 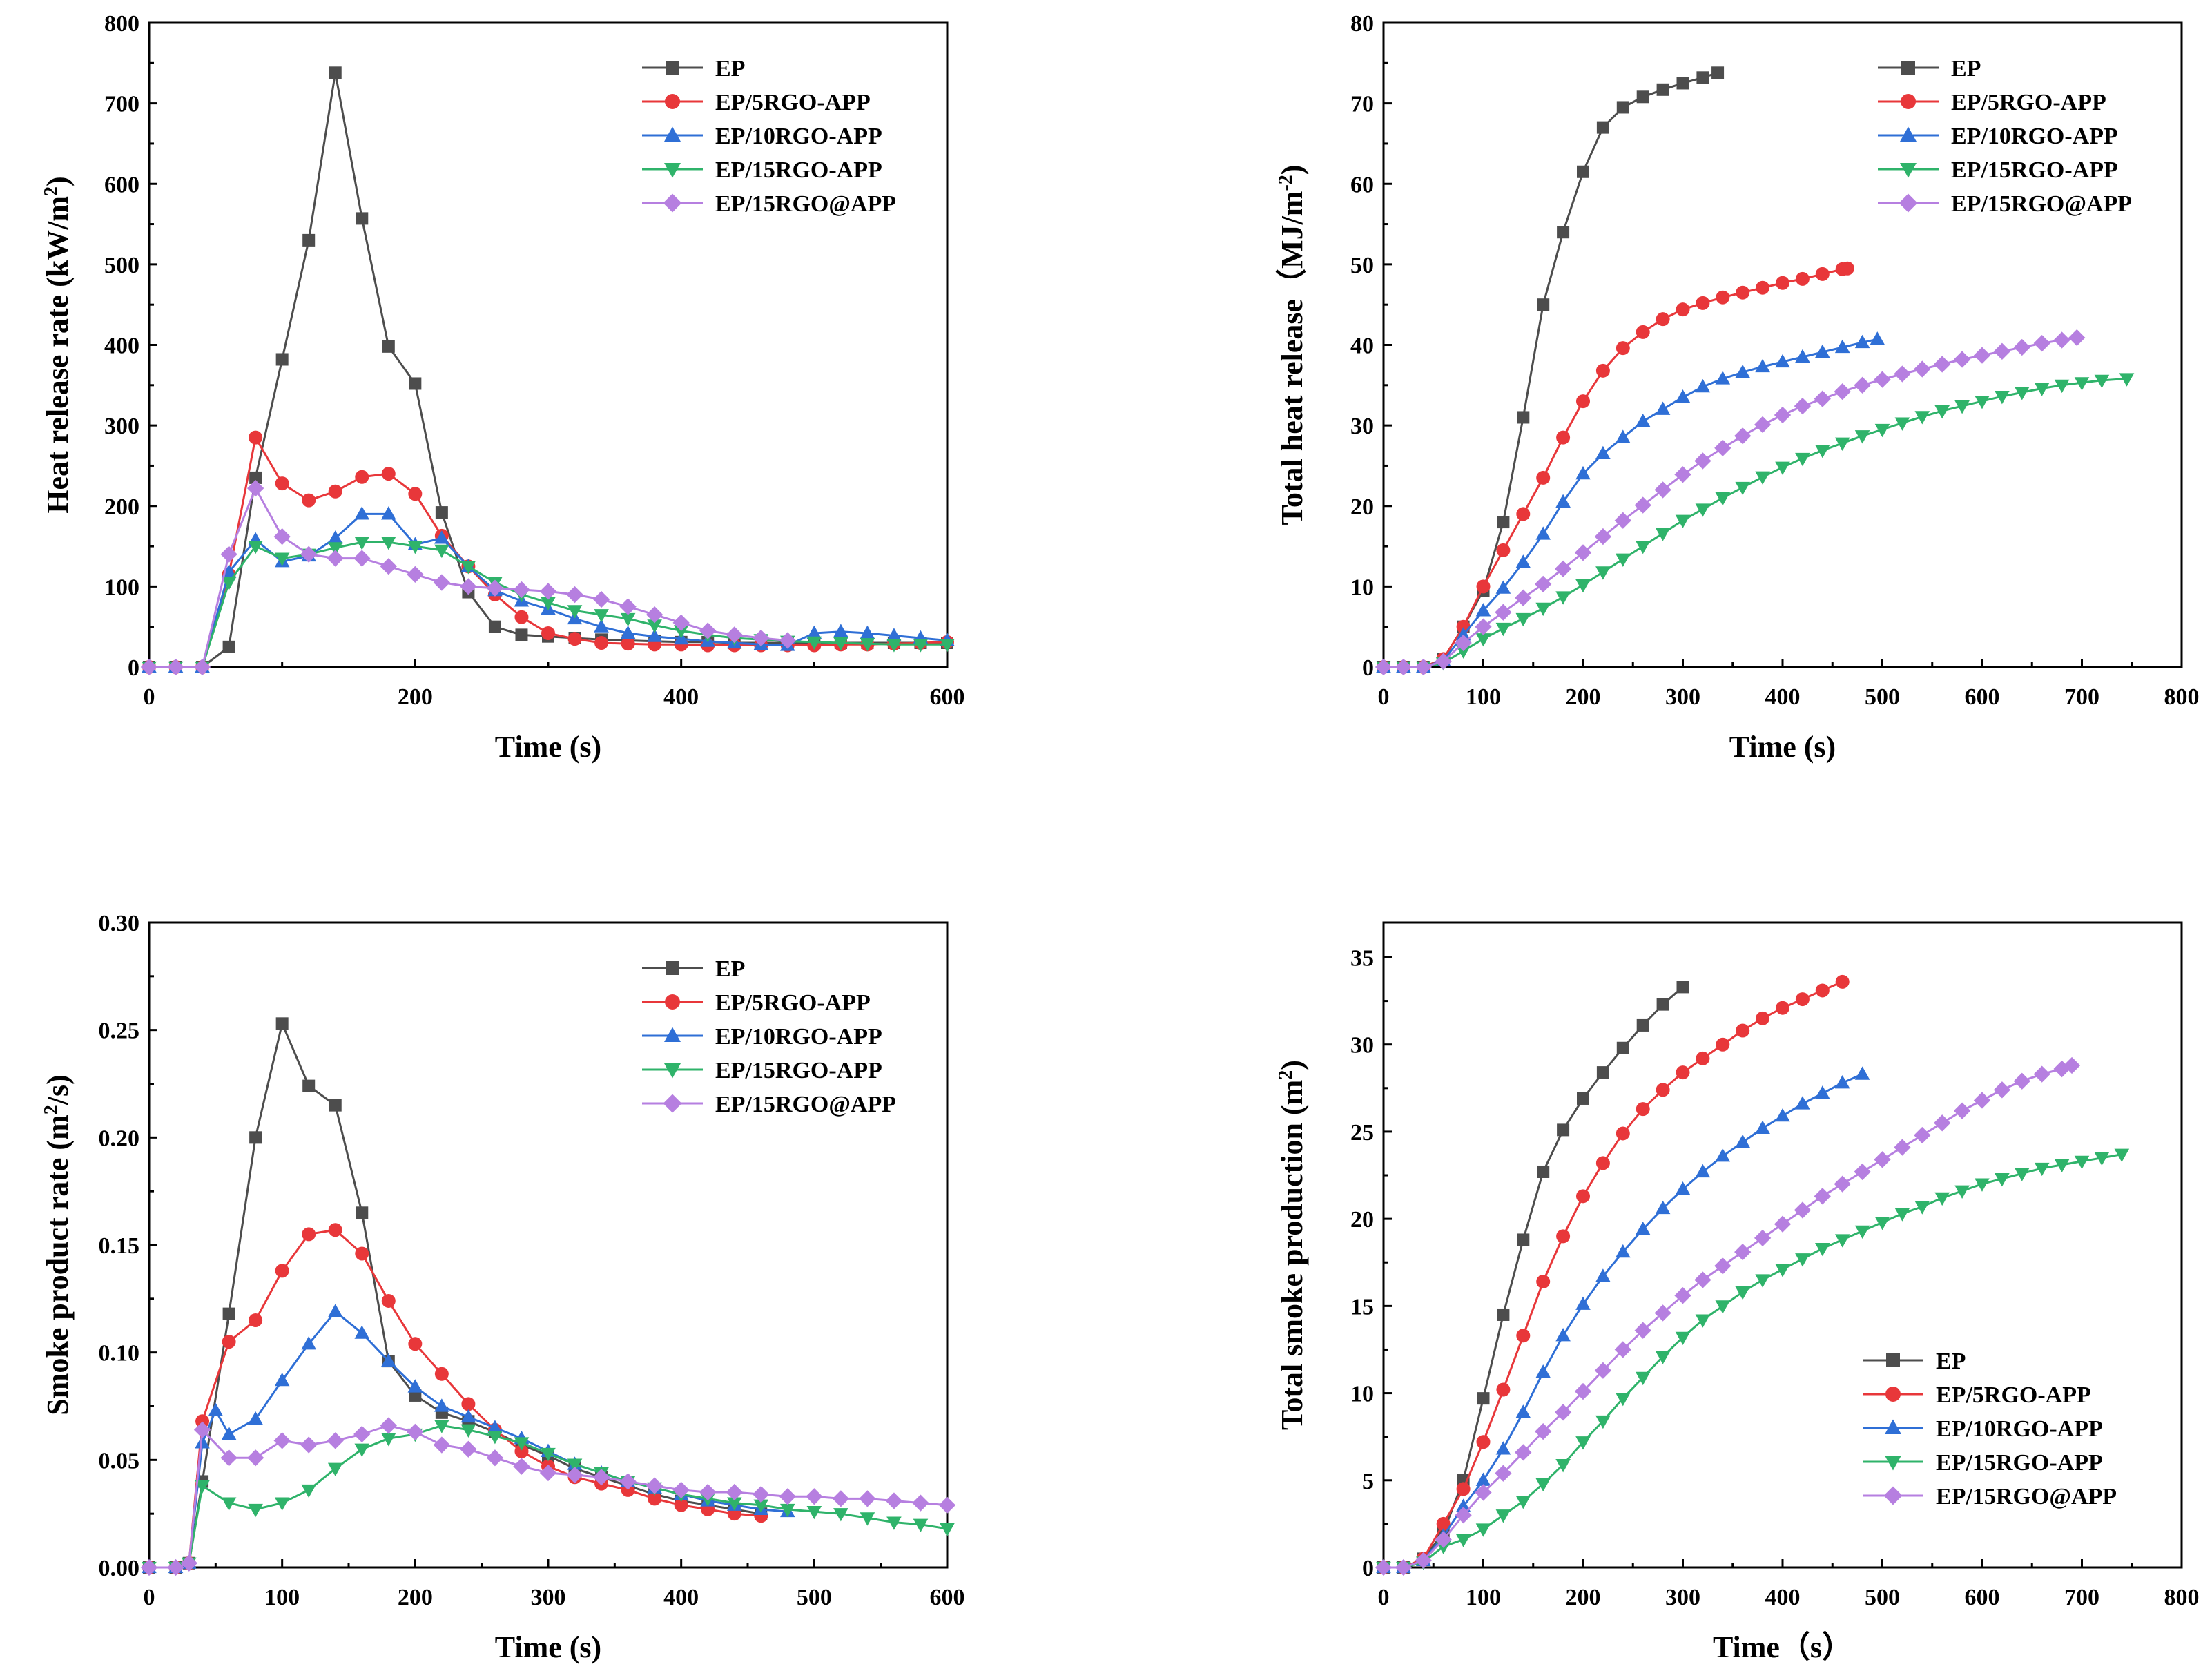 I want to click on series-line-ep-15rgo-app, so click(x=1755, y=523).